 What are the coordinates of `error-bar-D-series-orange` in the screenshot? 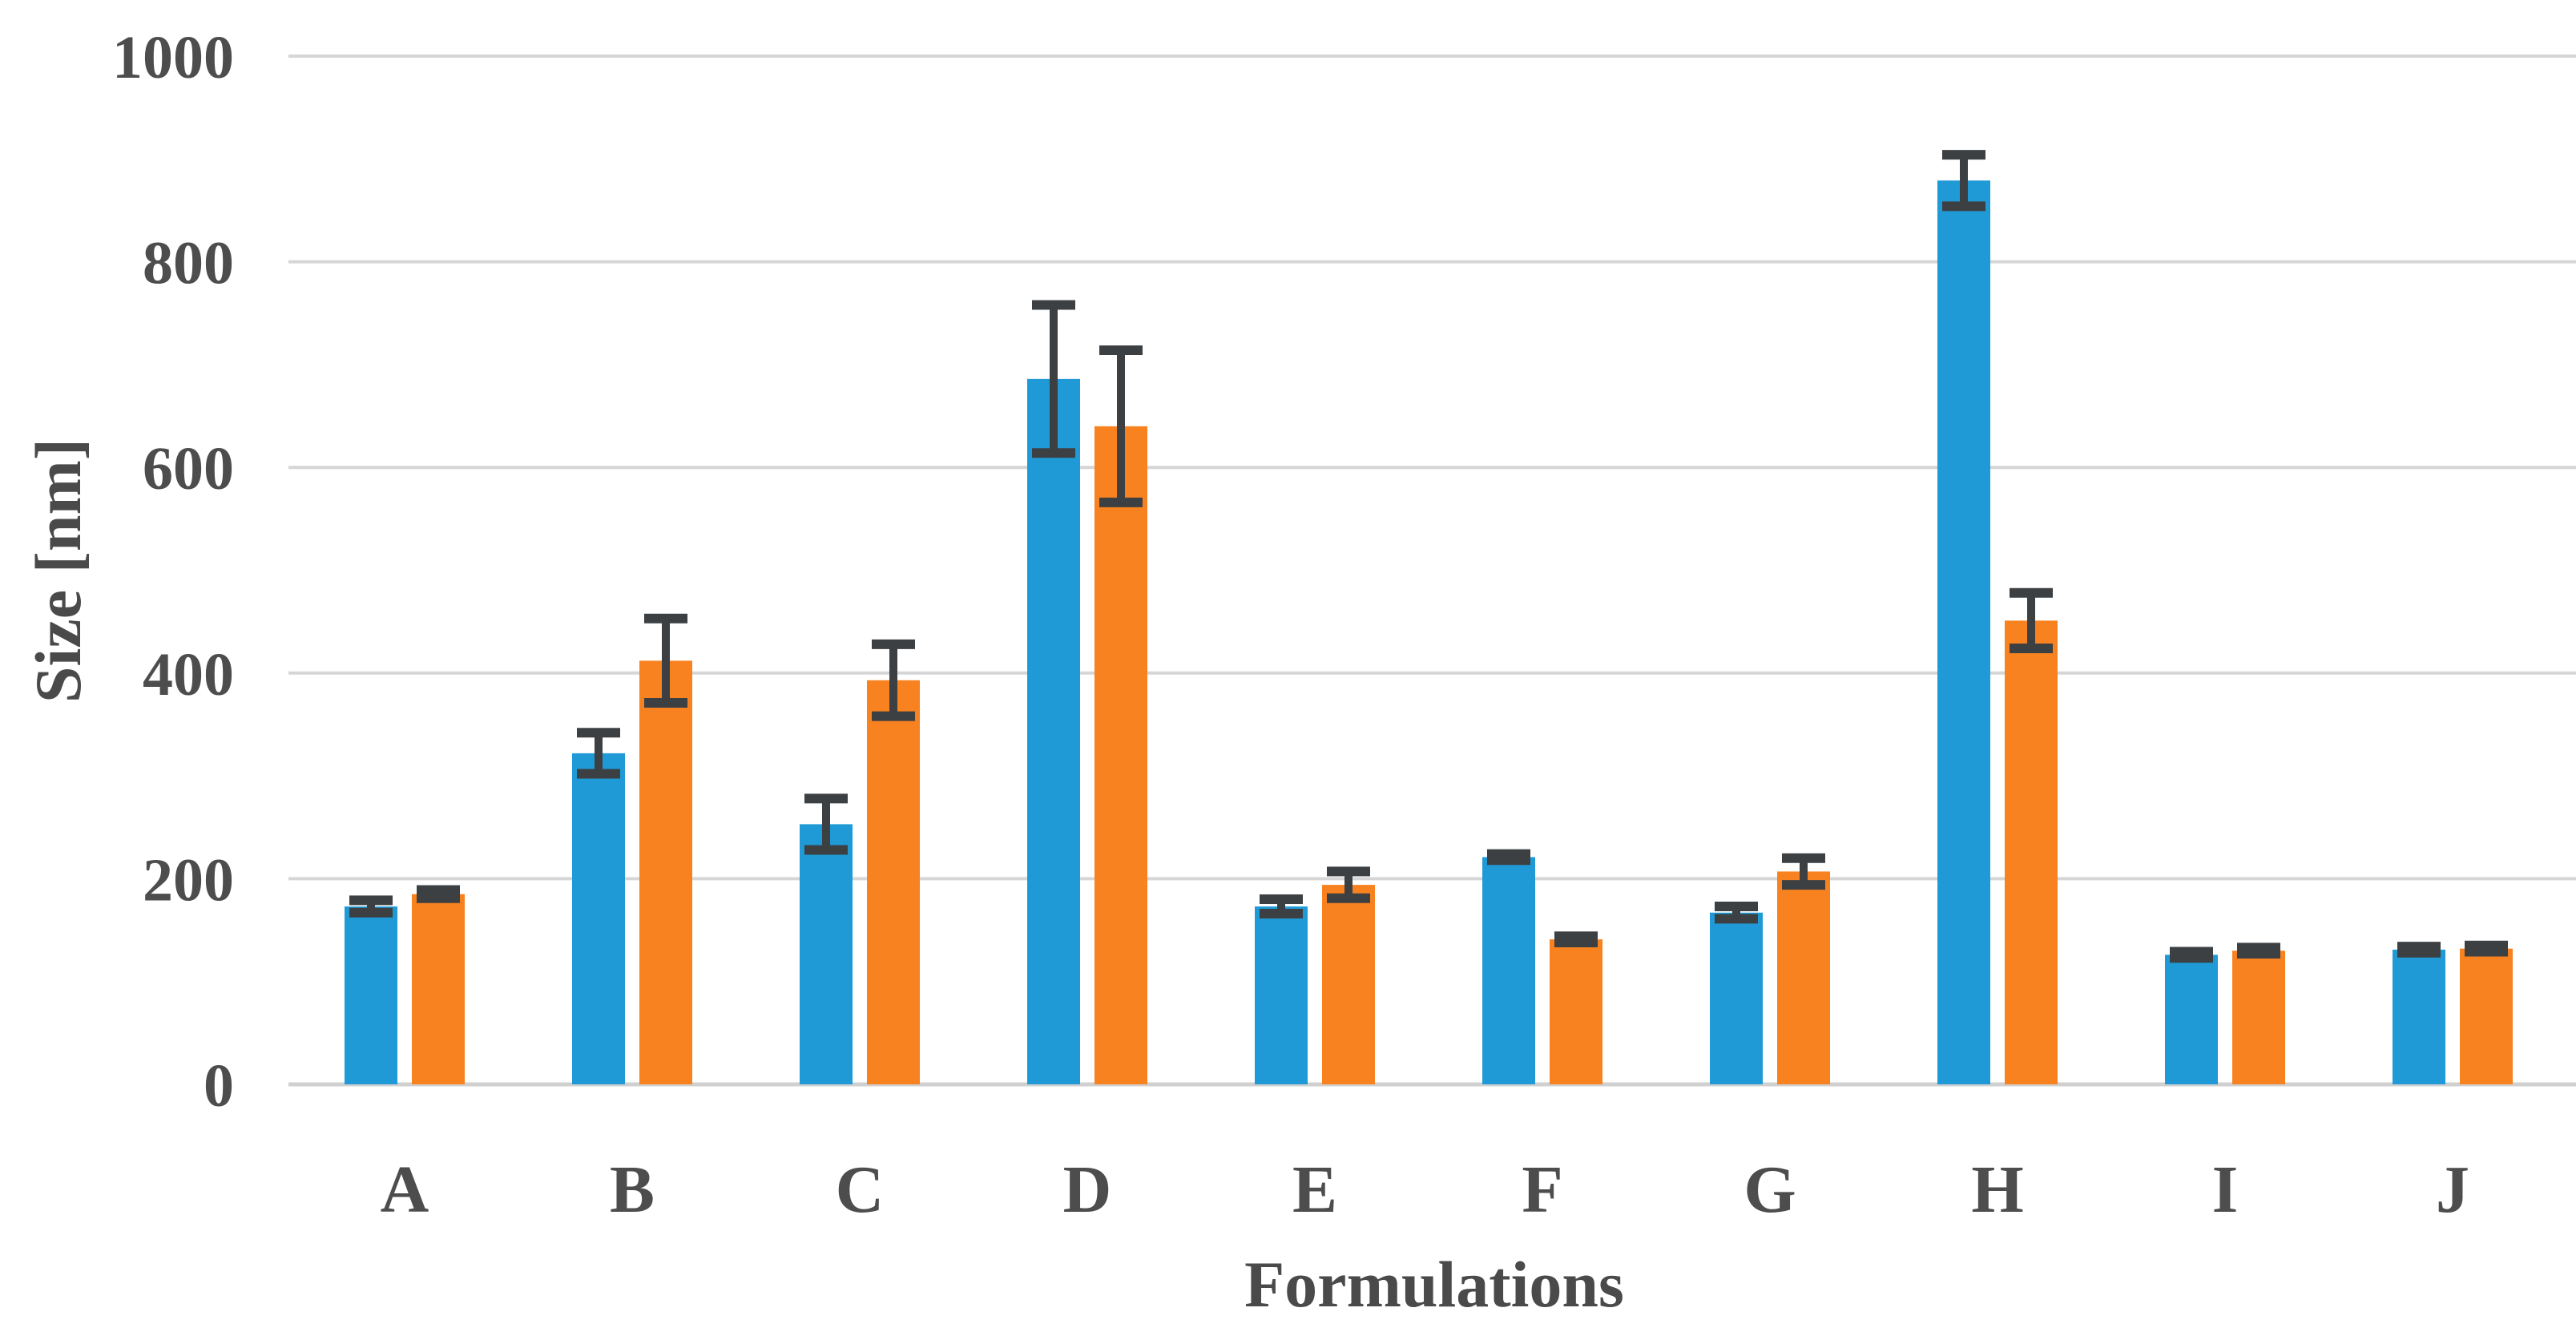 It's located at (1121, 426).